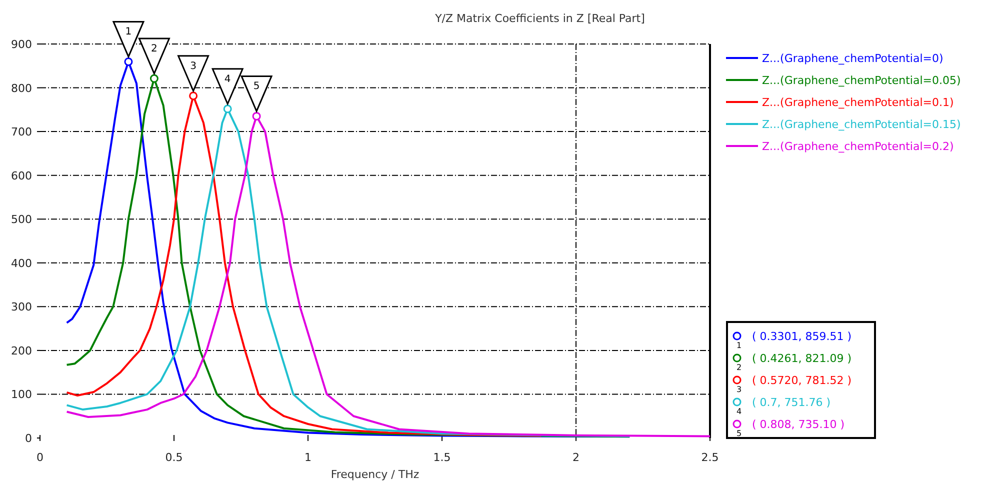  What do you see at coordinates (798, 424) in the screenshot?
I see `text: ( 0.808, 735.10 )` at bounding box center [798, 424].